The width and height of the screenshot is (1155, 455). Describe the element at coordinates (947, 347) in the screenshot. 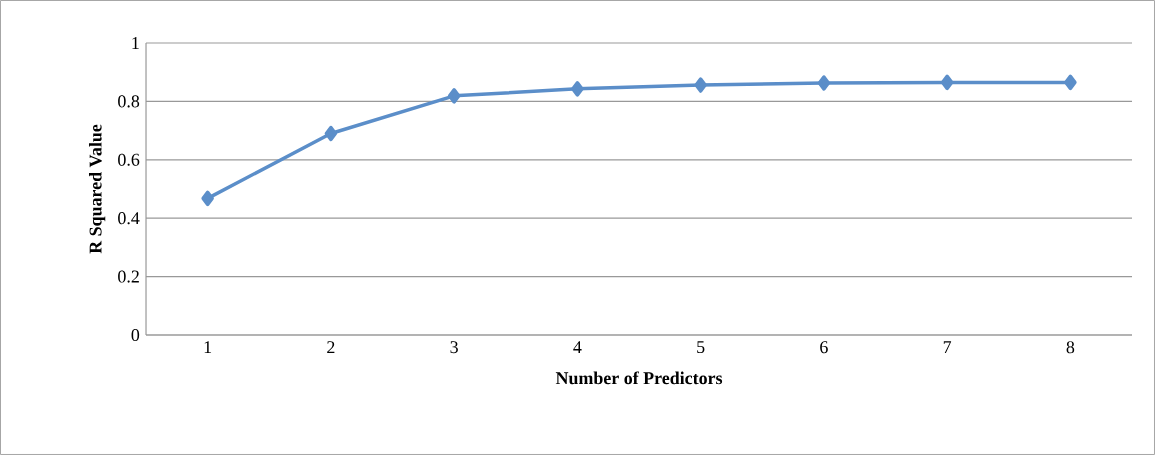

I see `x-tick-label: 7` at that location.